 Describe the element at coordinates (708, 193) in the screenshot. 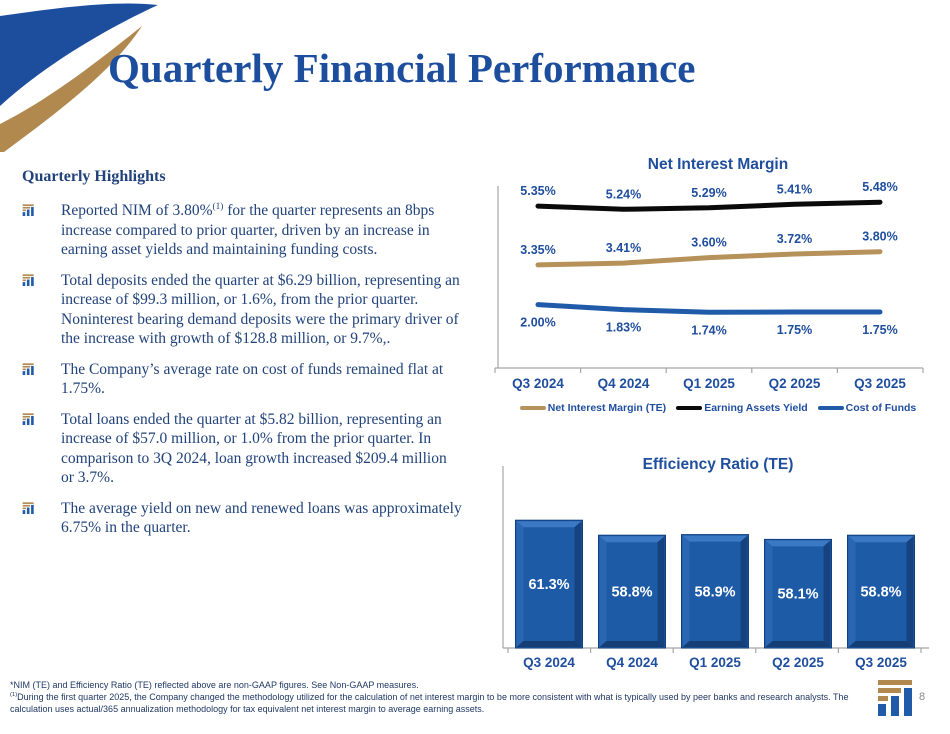

I see `data-point-label: 5.29%` at that location.